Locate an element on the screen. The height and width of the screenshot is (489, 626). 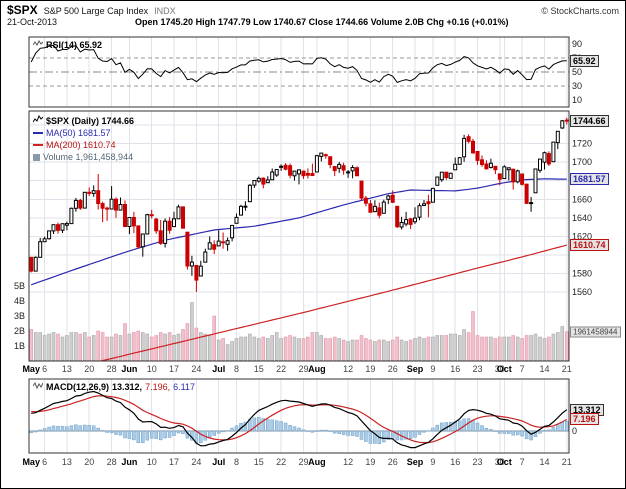
ma50-line-icon is located at coordinates (38, 133).